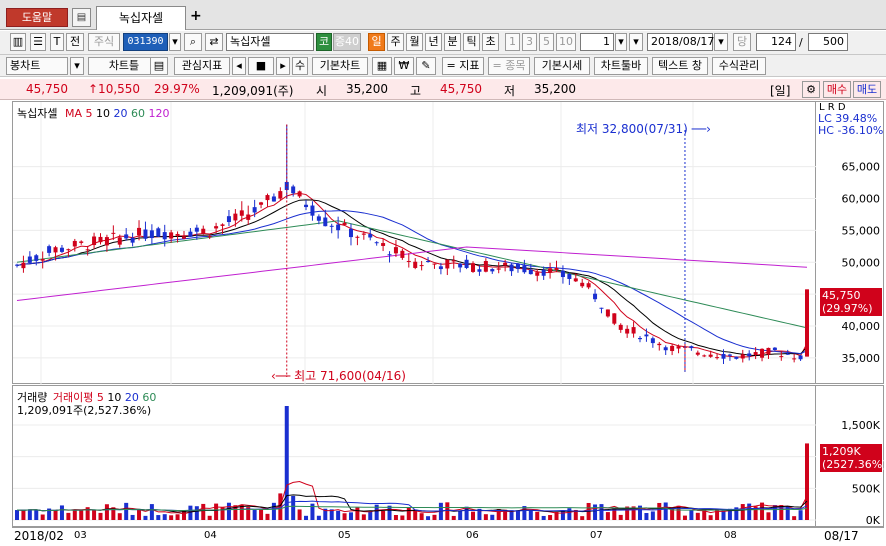 This screenshot has width=886, height=546. Describe the element at coordinates (426, 66) in the screenshot. I see `tool-icon: ✎` at that location.